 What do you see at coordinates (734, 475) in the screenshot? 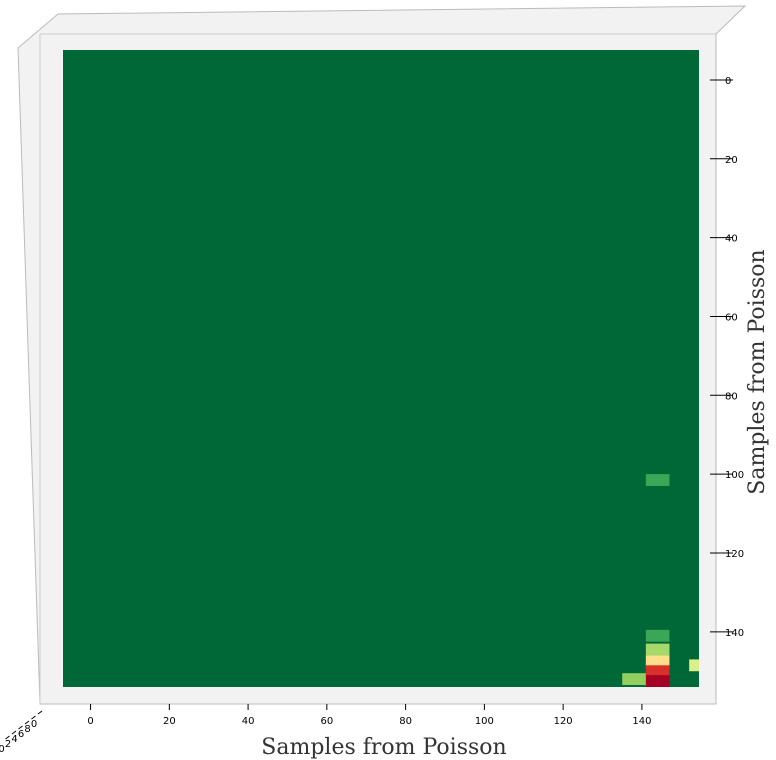
I see `y-tick-label: 100` at bounding box center [734, 475].